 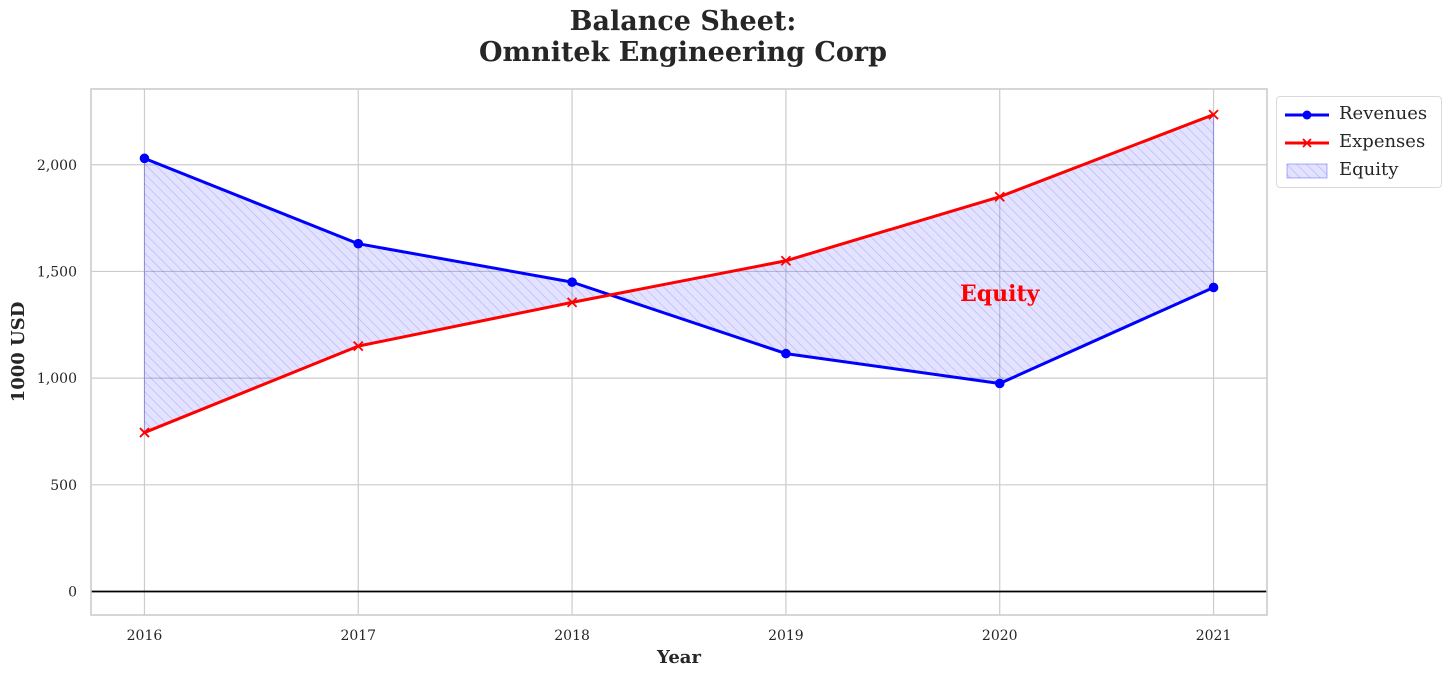 What do you see at coordinates (1307, 115) in the screenshot?
I see `legend-swatch-revenues` at bounding box center [1307, 115].